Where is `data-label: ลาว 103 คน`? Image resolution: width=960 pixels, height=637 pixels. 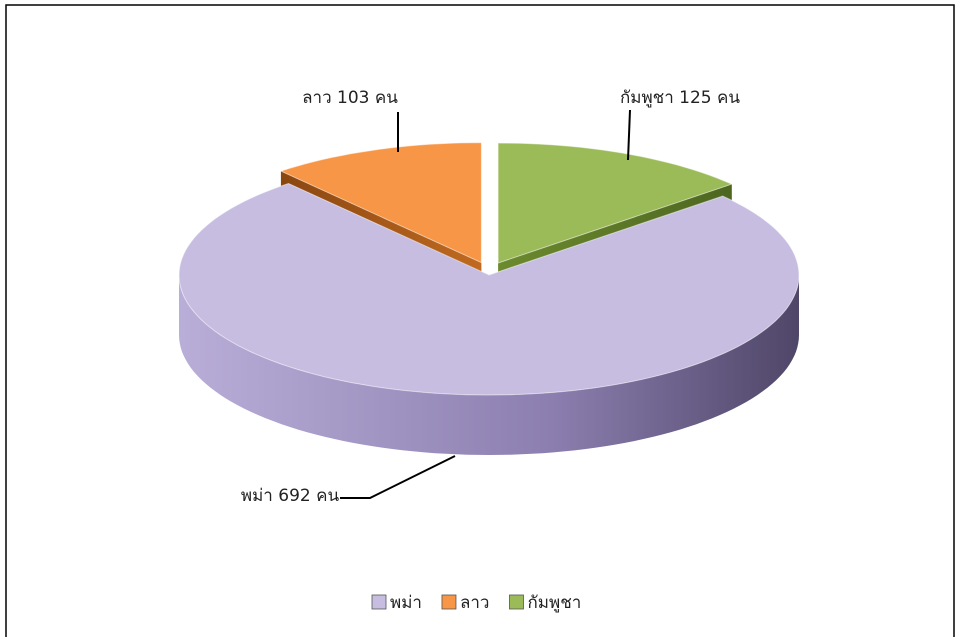
data-label: ลาว 103 คน is located at coordinates (350, 98).